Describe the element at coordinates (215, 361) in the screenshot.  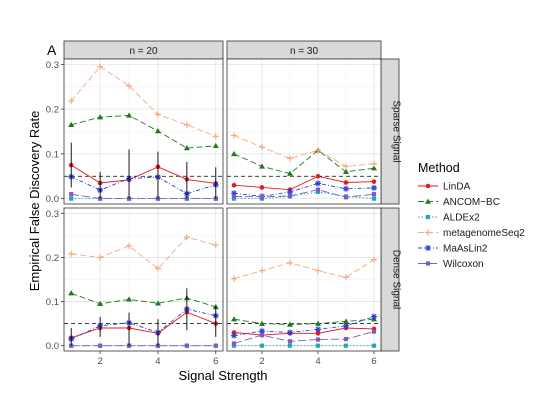
I see `x-tick-label: 6` at that location.